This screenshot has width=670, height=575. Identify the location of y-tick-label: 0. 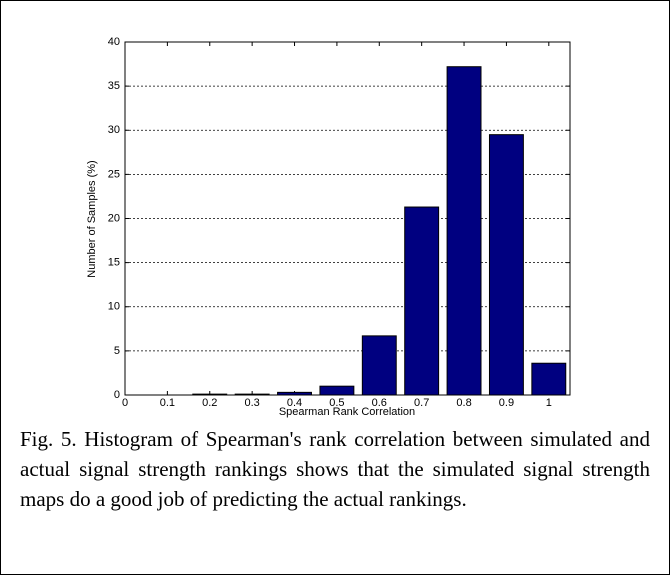
(117, 395).